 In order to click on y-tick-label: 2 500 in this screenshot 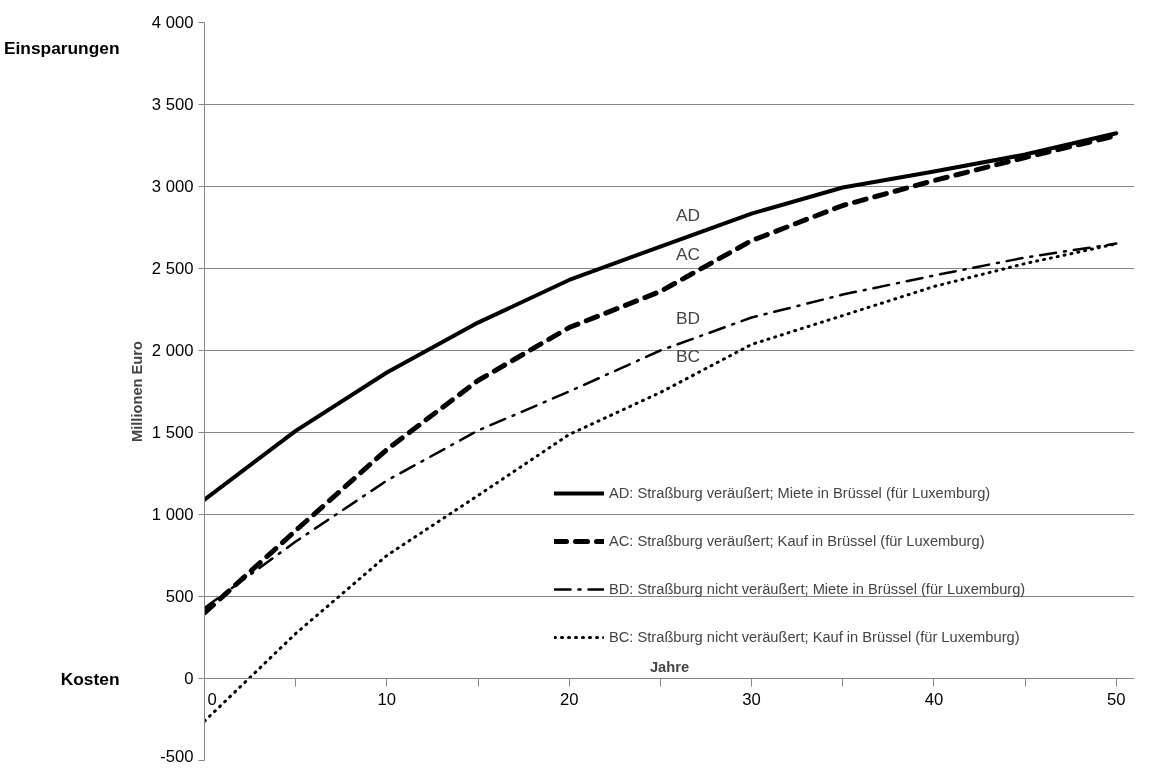, I will do `click(172, 268)`.